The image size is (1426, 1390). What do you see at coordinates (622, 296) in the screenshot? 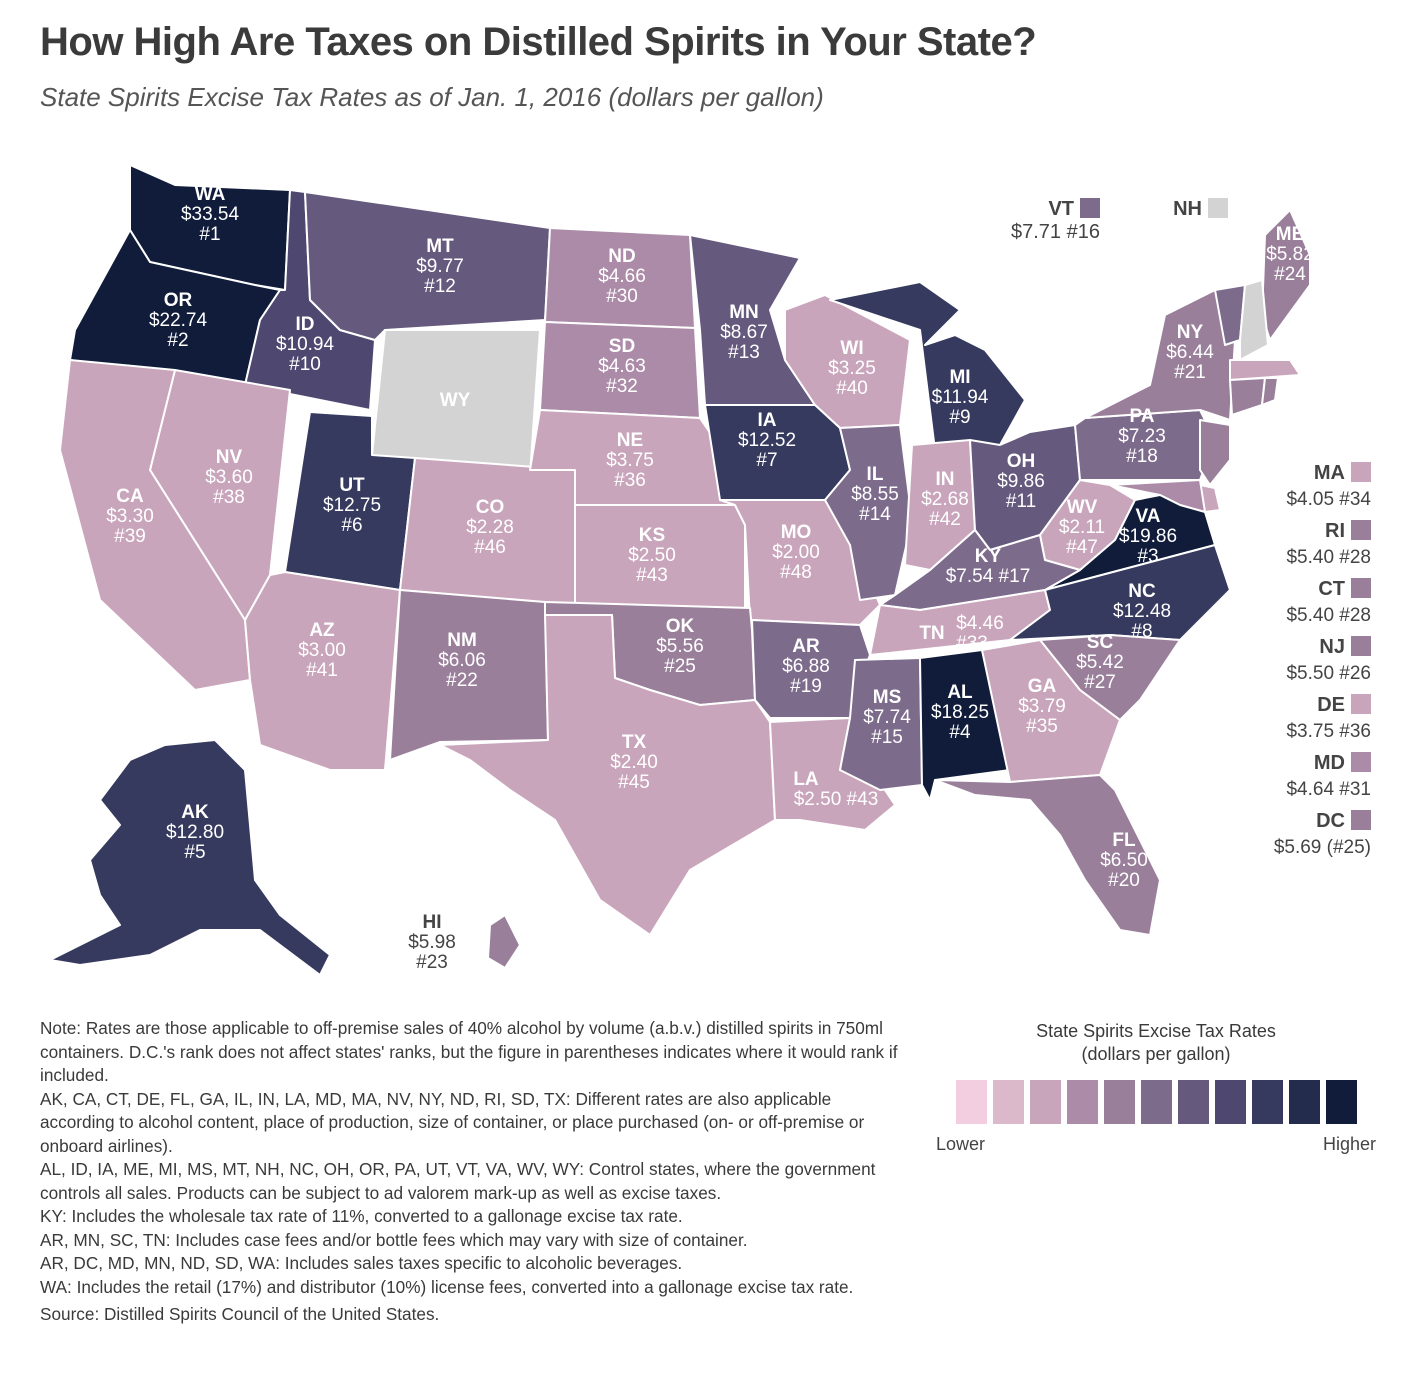
I see `state-rank: #30` at bounding box center [622, 296].